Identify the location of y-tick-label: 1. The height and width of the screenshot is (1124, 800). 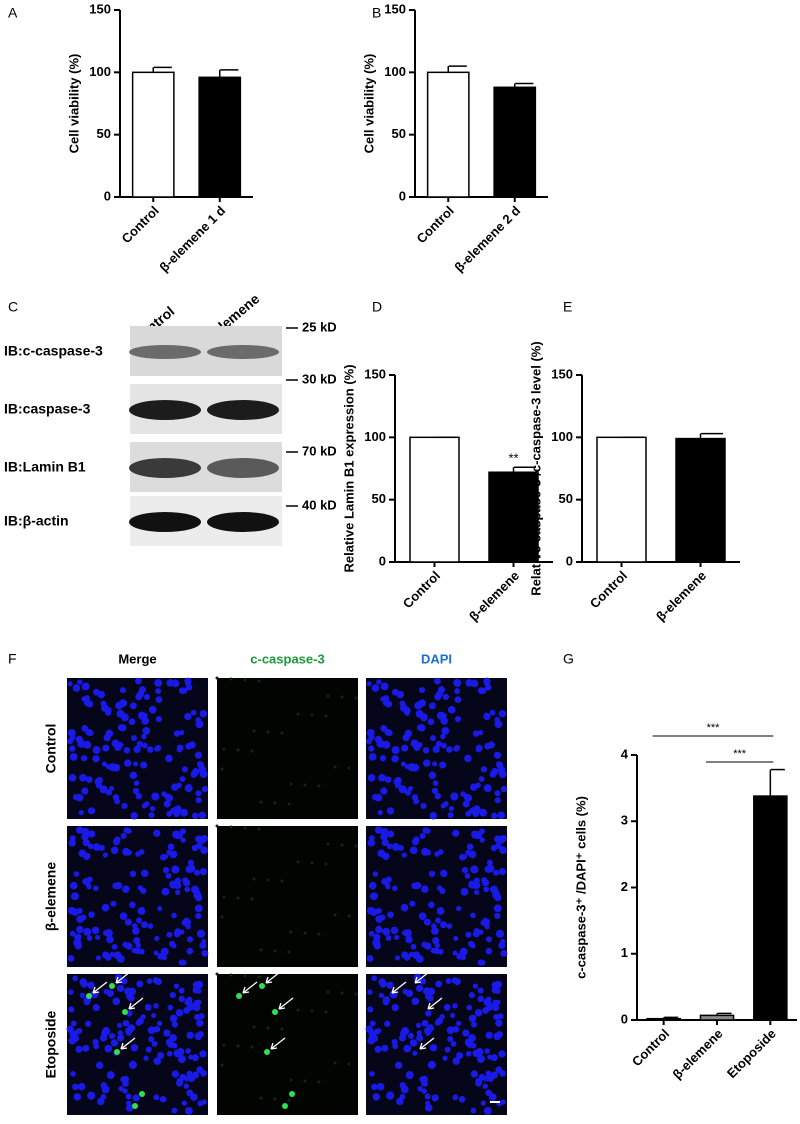
(624, 952).